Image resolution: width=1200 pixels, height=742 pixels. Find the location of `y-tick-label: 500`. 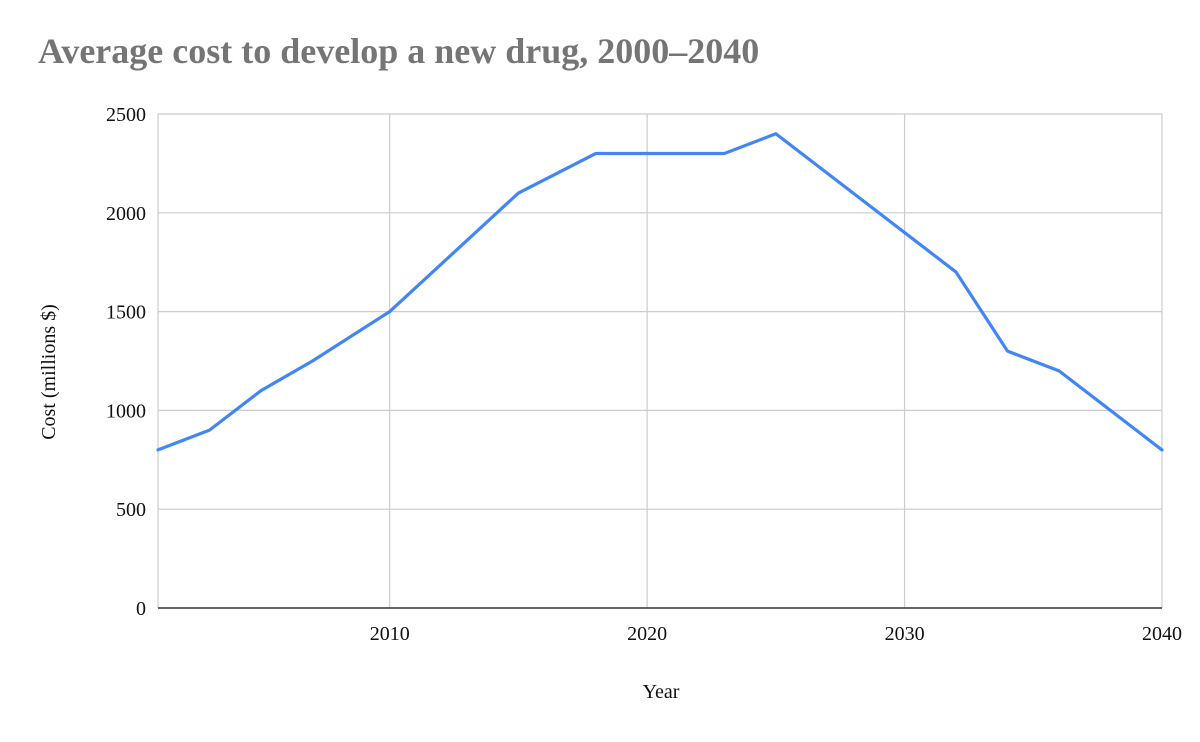

y-tick-label: 500 is located at coordinates (131, 510).